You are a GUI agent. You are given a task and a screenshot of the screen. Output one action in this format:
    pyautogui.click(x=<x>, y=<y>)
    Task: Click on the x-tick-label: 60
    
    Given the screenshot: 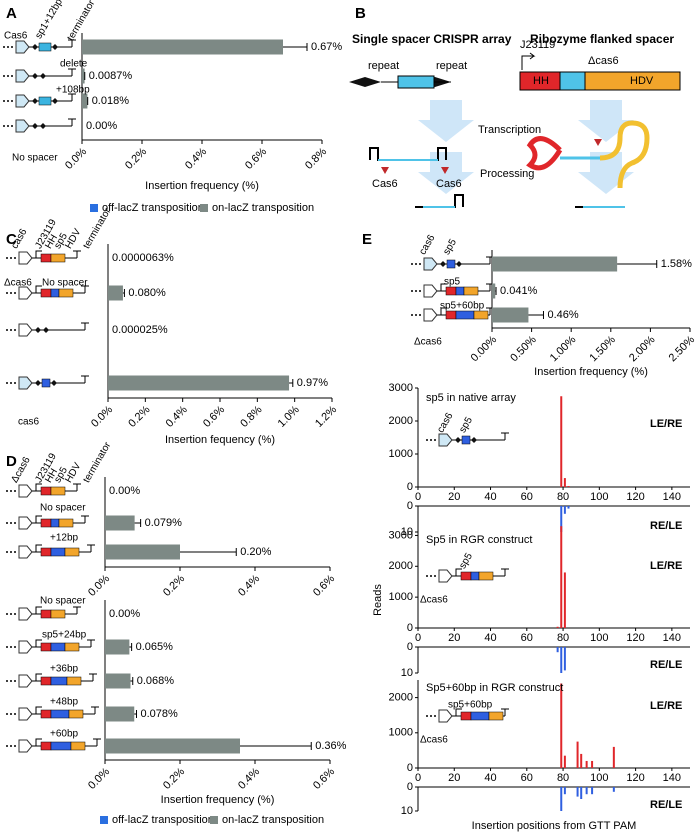 What is the action you would take?
    pyautogui.click(x=527, y=778)
    